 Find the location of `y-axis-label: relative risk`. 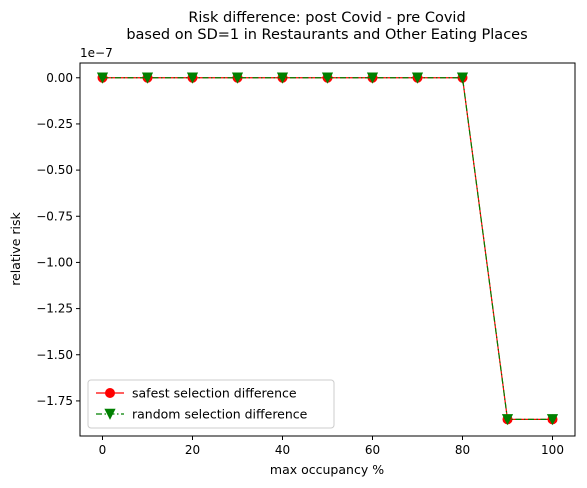

y-axis-label: relative risk is located at coordinates (15, 249).